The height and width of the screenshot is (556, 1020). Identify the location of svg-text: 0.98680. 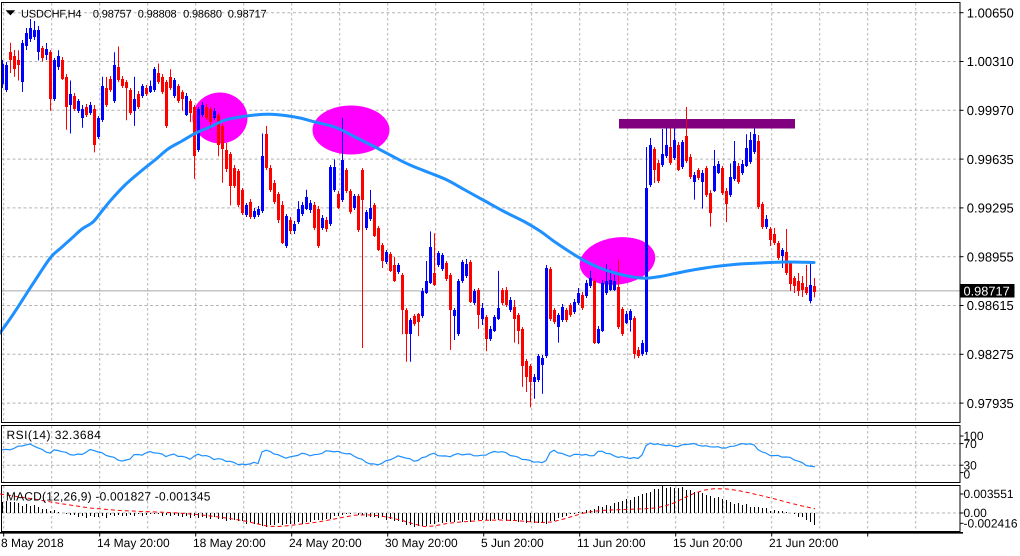
(202, 15).